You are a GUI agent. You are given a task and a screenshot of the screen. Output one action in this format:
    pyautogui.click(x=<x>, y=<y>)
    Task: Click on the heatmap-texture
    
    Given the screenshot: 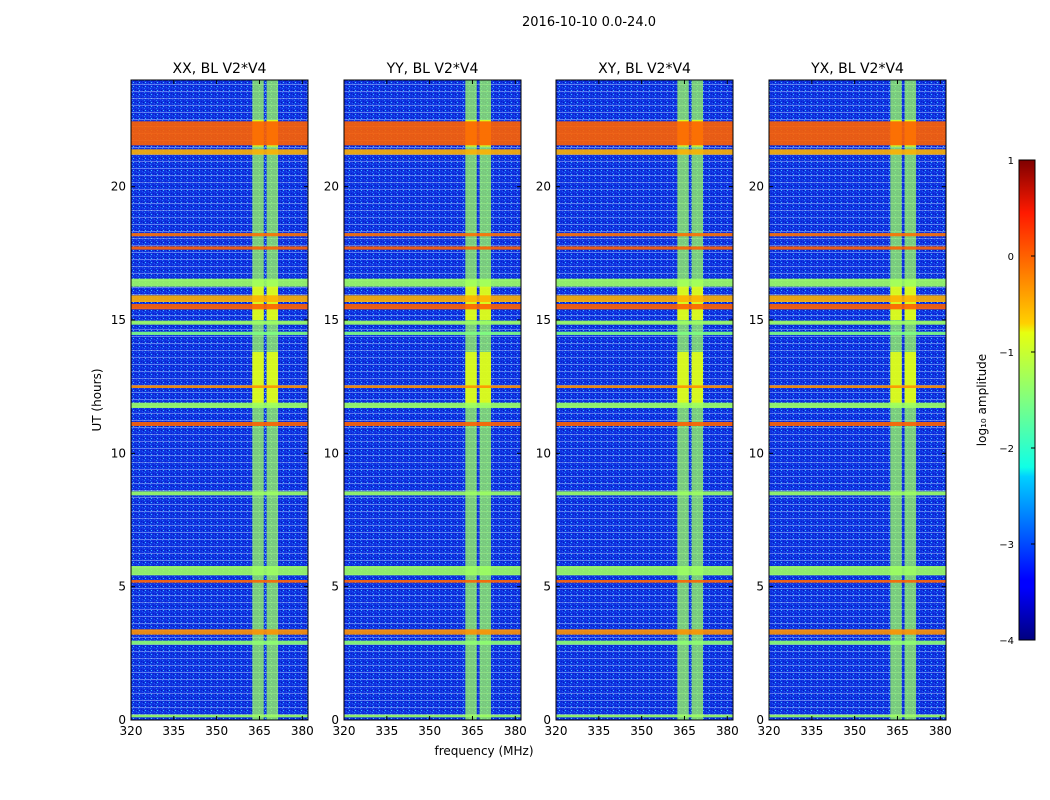 What is the action you would take?
    pyautogui.click(x=857, y=400)
    